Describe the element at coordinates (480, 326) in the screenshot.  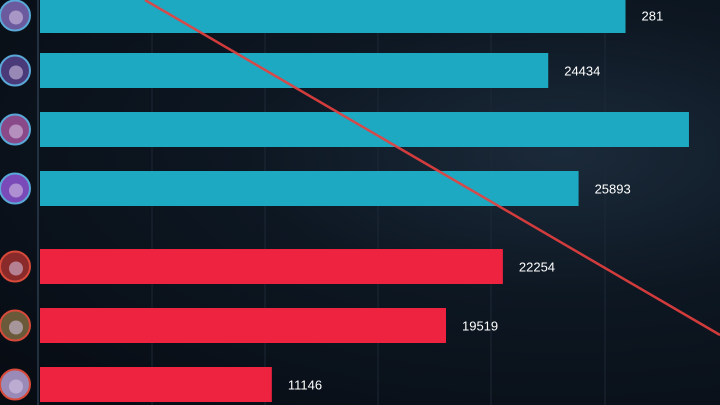
I see `value-label-6: 19519` at that location.